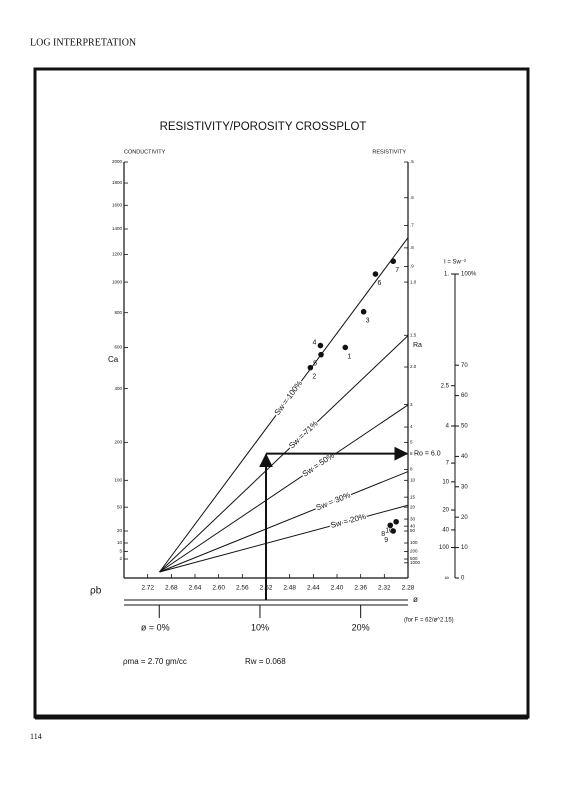  Describe the element at coordinates (155, 627) in the screenshot. I see `porosity-tick-label: ø = 0%` at that location.